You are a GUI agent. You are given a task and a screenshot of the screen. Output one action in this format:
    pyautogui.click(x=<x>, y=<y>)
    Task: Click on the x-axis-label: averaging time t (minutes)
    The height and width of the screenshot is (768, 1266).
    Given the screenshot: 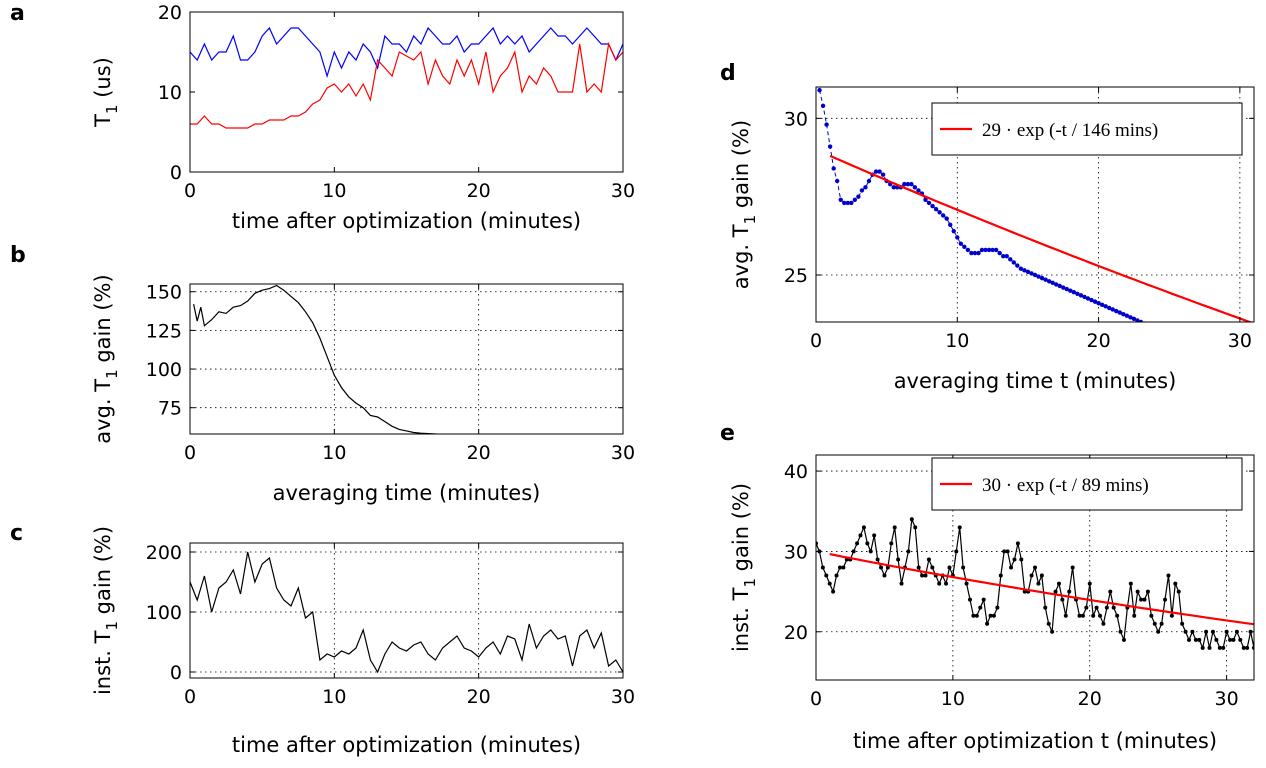 What is the action you would take?
    pyautogui.click(x=1035, y=381)
    